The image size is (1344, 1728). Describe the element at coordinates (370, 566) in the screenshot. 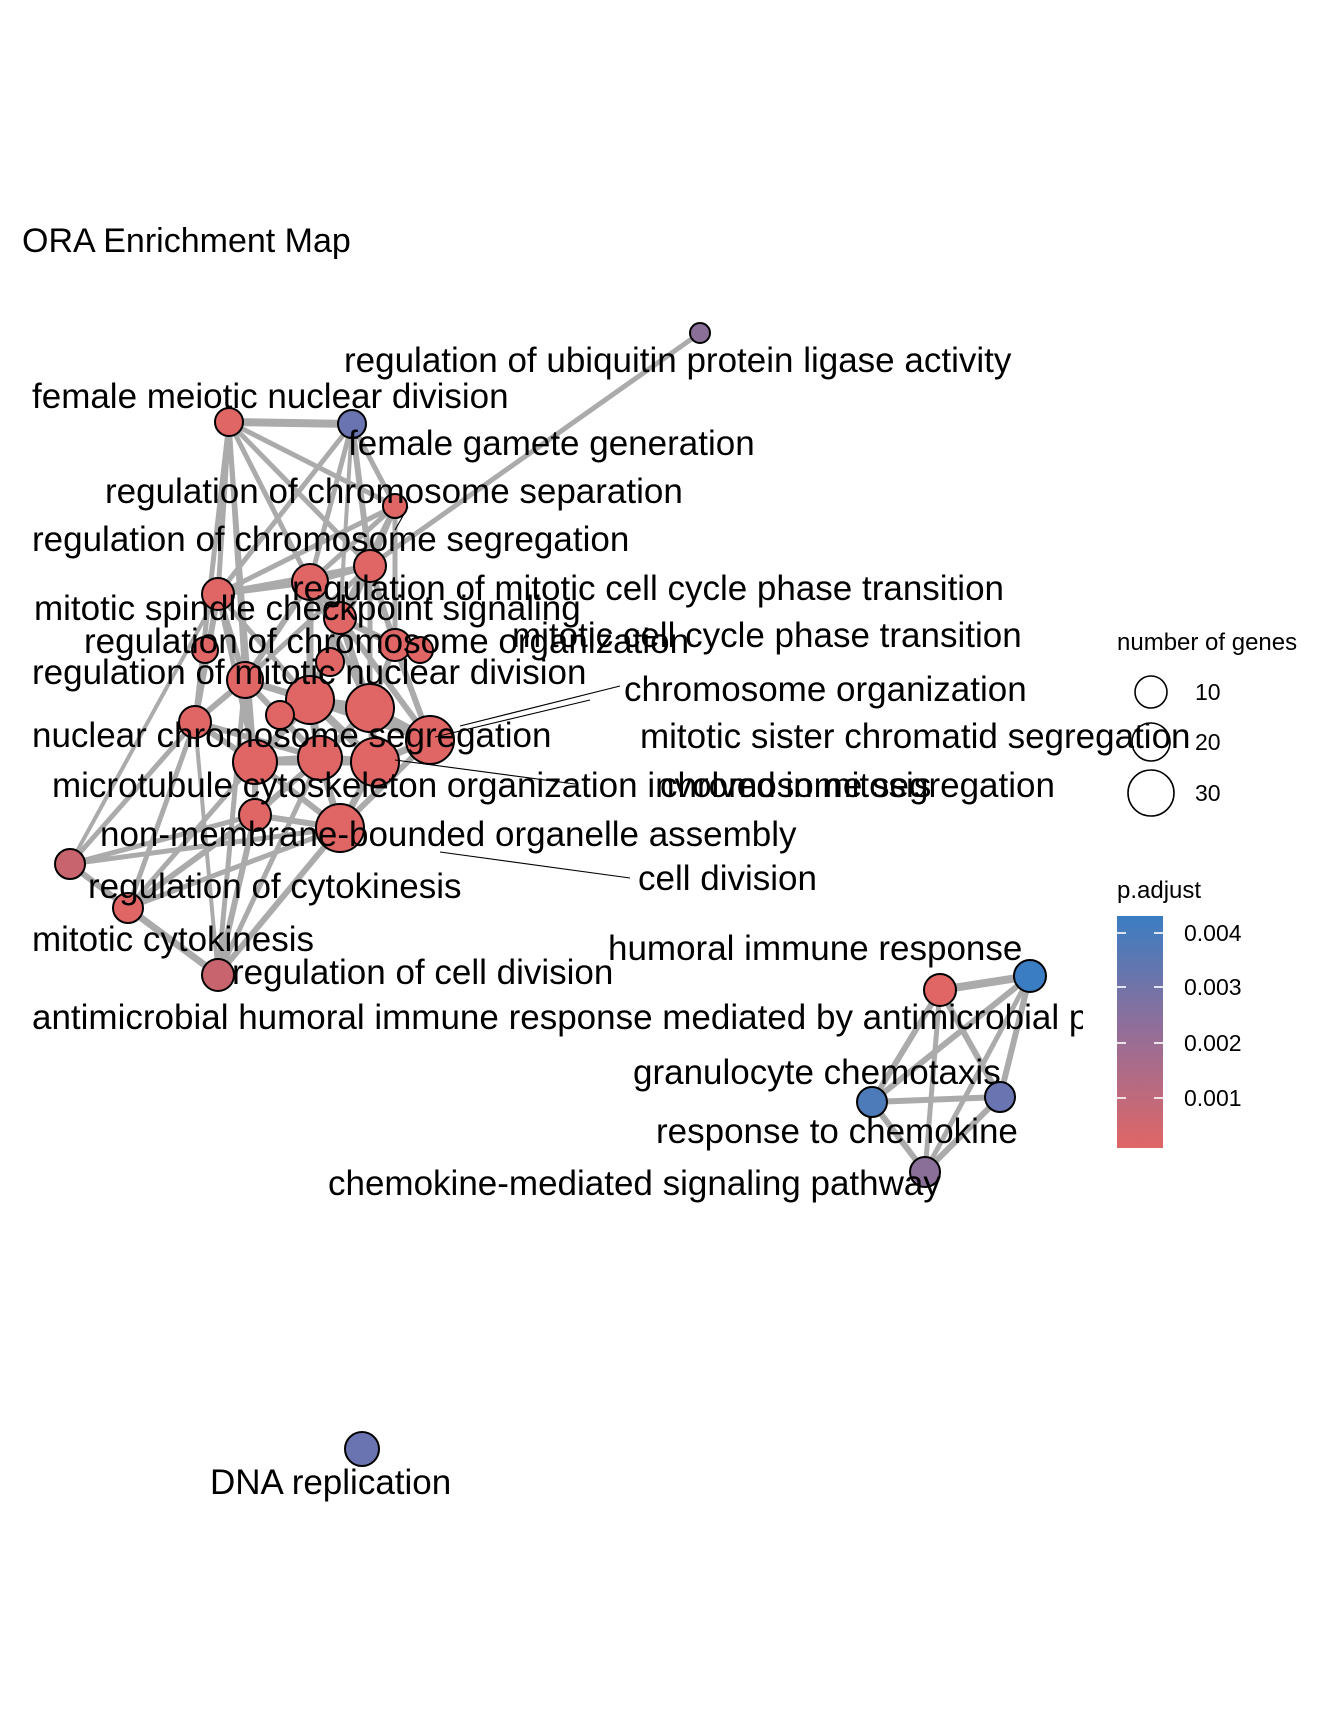

I see `node-regulation-of-chromosome-separation` at that location.